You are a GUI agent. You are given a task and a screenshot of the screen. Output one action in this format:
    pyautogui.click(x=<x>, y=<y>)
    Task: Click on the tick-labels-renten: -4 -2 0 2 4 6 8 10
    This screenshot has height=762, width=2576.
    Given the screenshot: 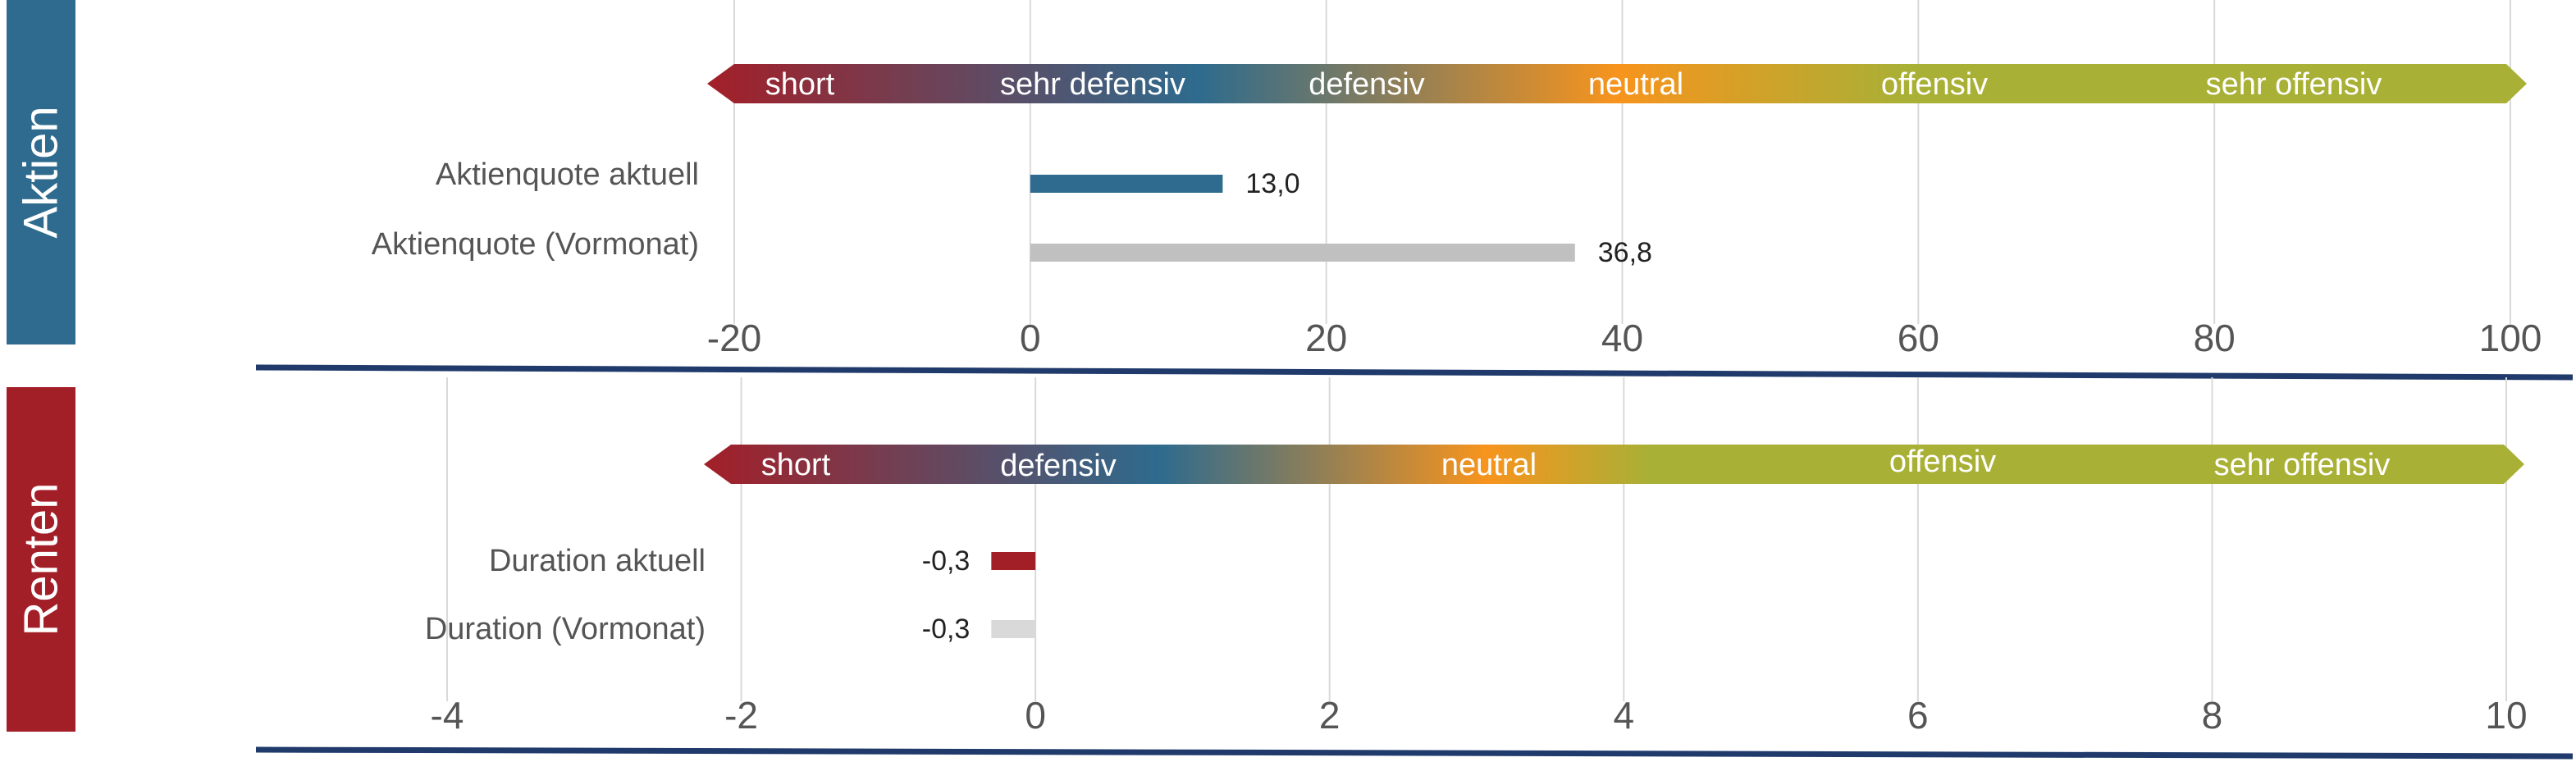 What is the action you would take?
    pyautogui.click(x=1479, y=715)
    